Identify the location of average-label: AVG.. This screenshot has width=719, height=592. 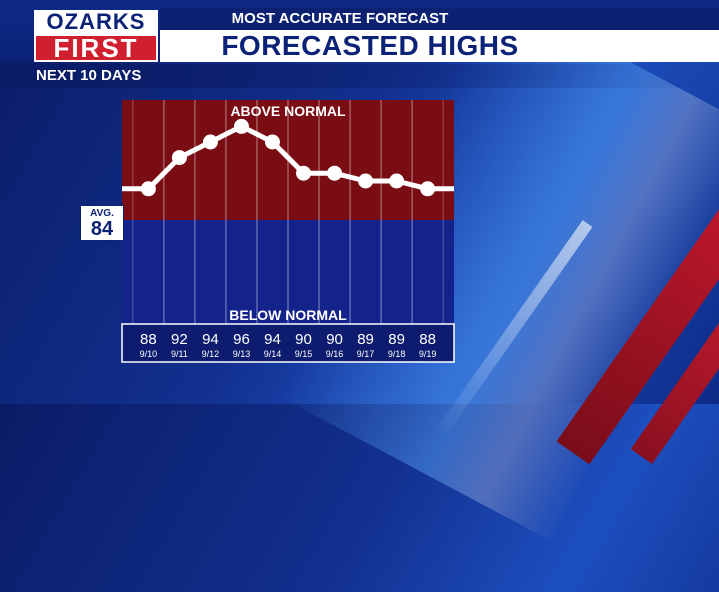
(102, 213).